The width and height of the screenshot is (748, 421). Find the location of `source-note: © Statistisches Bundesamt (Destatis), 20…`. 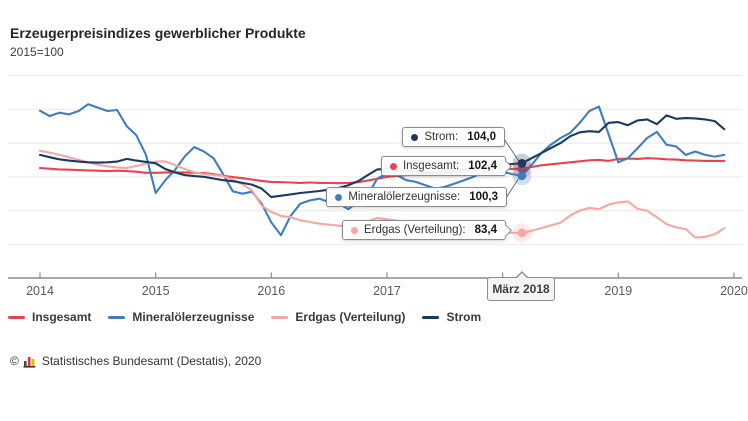

source-note: © Statistisches Bundesamt (Destatis), 20… is located at coordinates (135, 361).